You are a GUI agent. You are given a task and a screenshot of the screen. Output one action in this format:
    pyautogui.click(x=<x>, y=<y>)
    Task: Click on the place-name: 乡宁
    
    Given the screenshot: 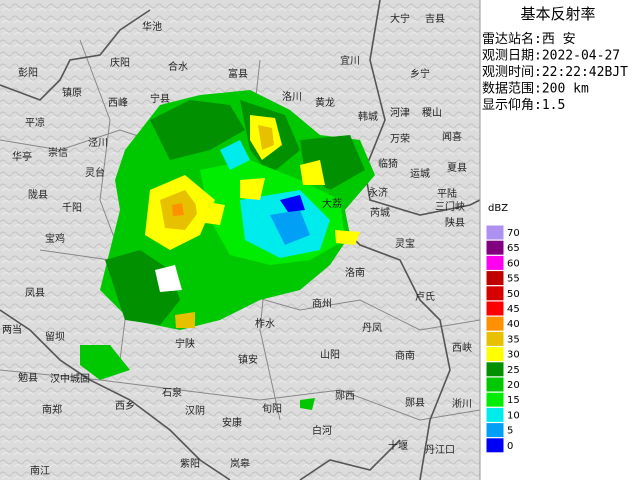 What is the action you would take?
    pyautogui.click(x=420, y=73)
    